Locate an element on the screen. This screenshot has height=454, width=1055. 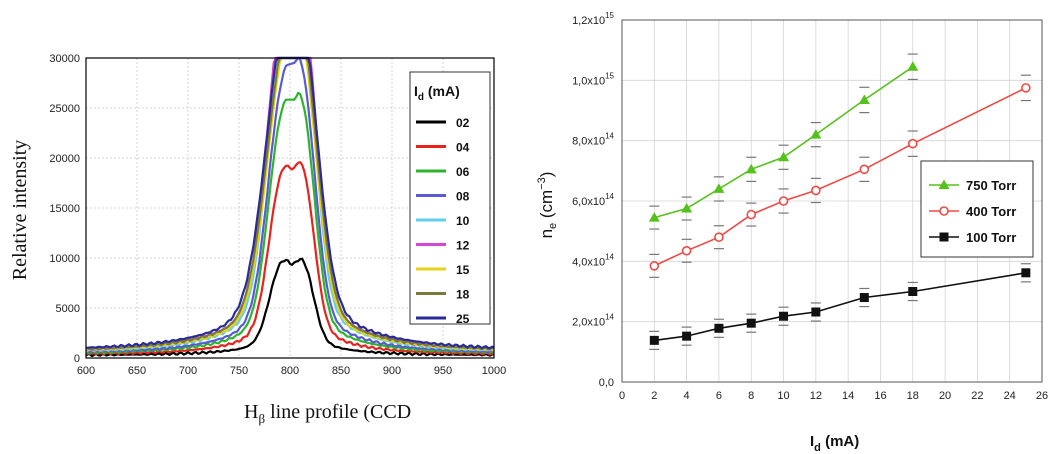
right-y-tick-label: 1,0x10¹⁵ is located at coordinates (593, 79).